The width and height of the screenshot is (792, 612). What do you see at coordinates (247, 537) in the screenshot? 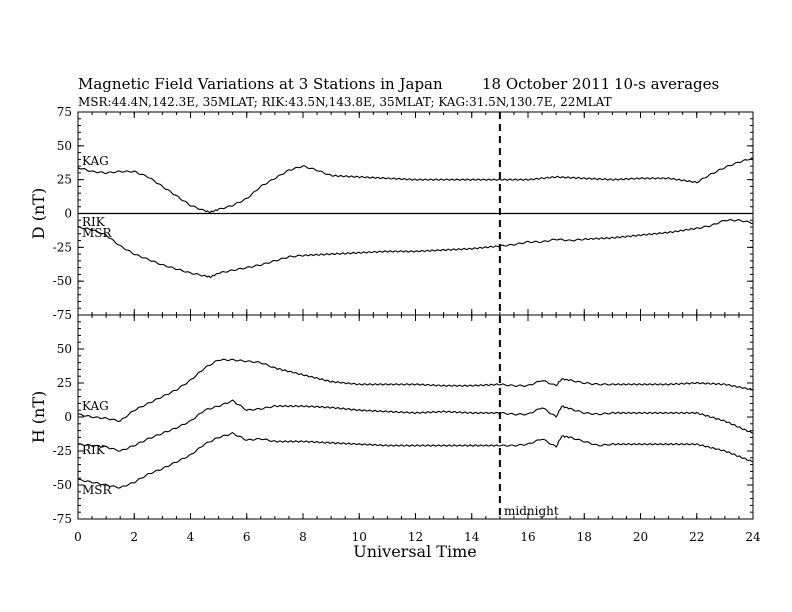
I see `x-tick-label: 6` at bounding box center [247, 537].